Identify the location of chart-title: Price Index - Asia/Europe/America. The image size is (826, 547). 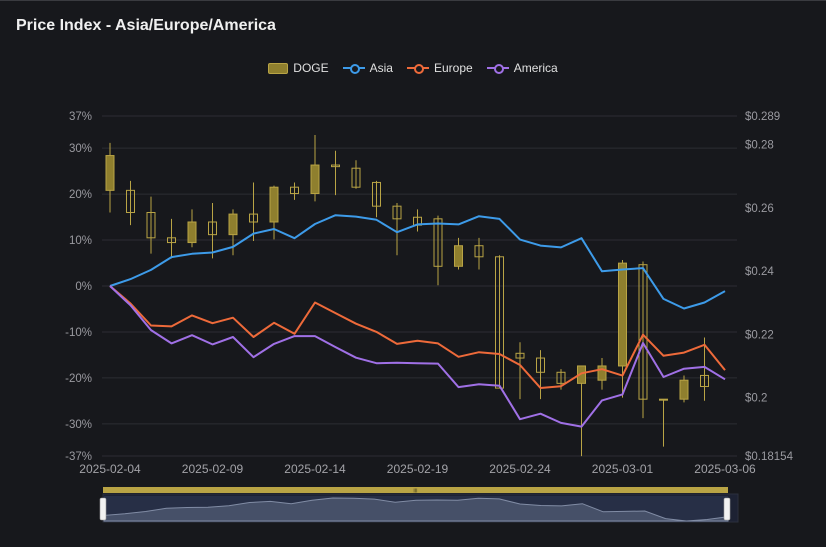
(146, 25).